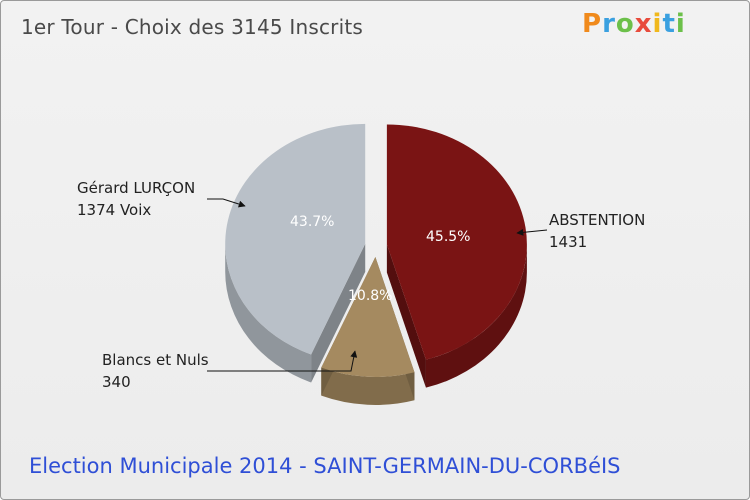 Image resolution: width=750 pixels, height=500 pixels. Describe the element at coordinates (368, 316) in the screenshot. I see `pie-slice-blancs` at that location.